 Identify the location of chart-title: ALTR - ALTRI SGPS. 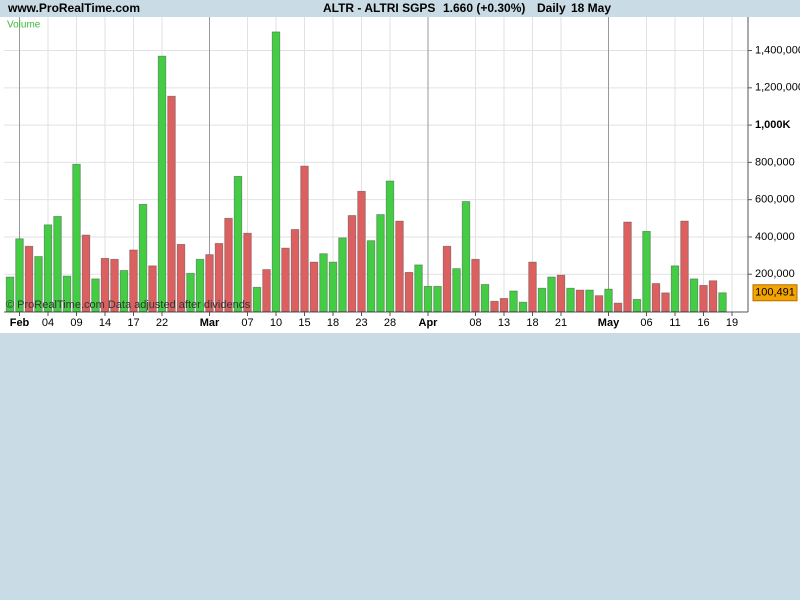
(379, 8).